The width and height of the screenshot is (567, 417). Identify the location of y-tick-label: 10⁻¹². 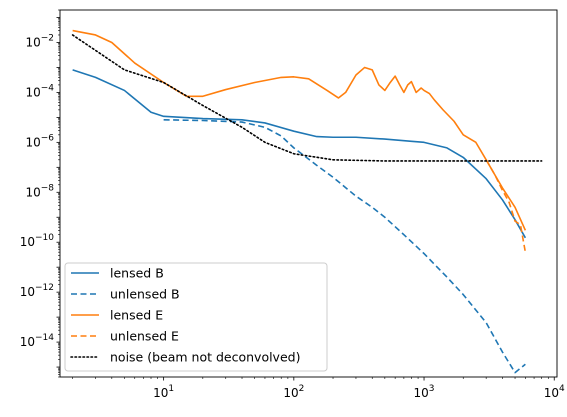
(37, 291).